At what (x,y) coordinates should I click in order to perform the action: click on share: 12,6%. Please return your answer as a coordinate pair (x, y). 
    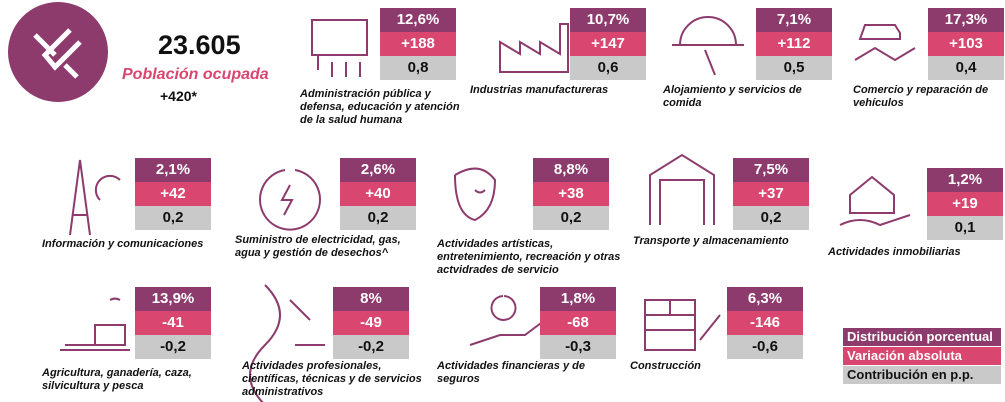
    Looking at the image, I should click on (418, 20).